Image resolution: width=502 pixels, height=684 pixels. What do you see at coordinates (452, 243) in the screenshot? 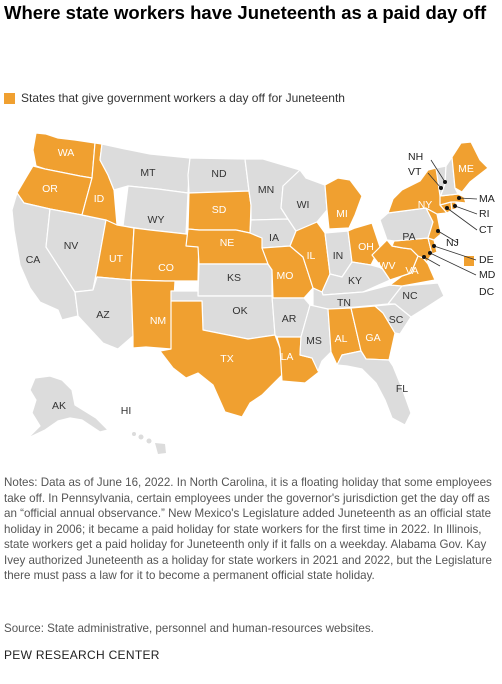
I see `label-NJ: NJ` at bounding box center [452, 243].